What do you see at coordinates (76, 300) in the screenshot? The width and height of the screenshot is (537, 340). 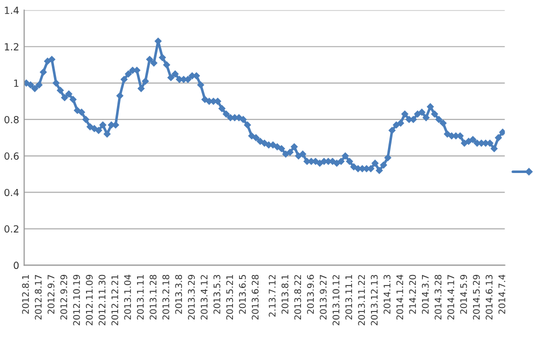 I see `x-tick-label: 2012.10.19` at bounding box center [76, 300].